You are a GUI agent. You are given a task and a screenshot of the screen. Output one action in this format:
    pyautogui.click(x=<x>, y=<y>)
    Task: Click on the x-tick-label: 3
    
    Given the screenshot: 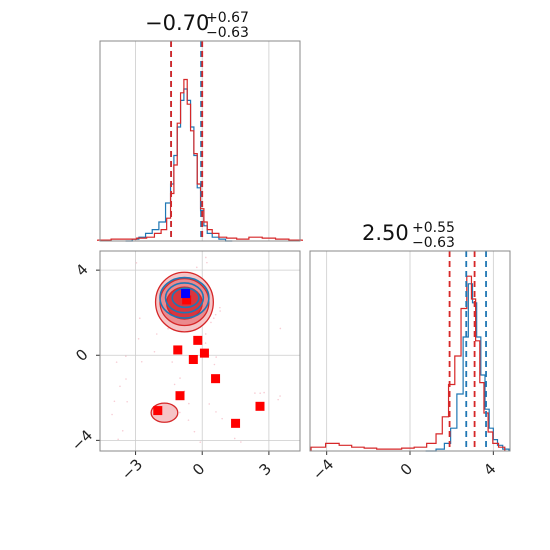 What is the action you would take?
    pyautogui.click(x=265, y=469)
    